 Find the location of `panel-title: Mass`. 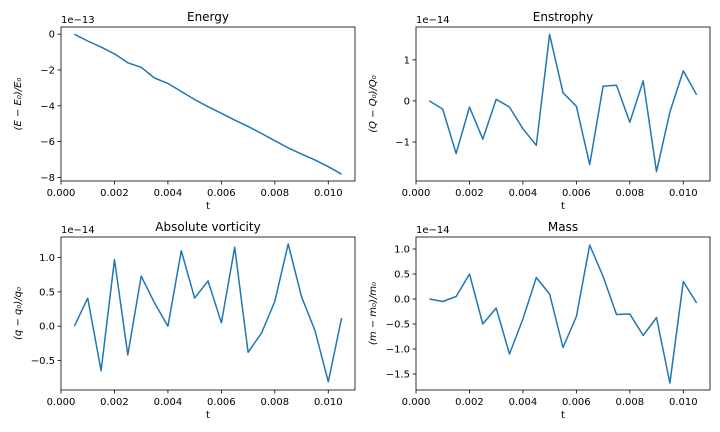

panel-title: Mass is located at coordinates (563, 227).